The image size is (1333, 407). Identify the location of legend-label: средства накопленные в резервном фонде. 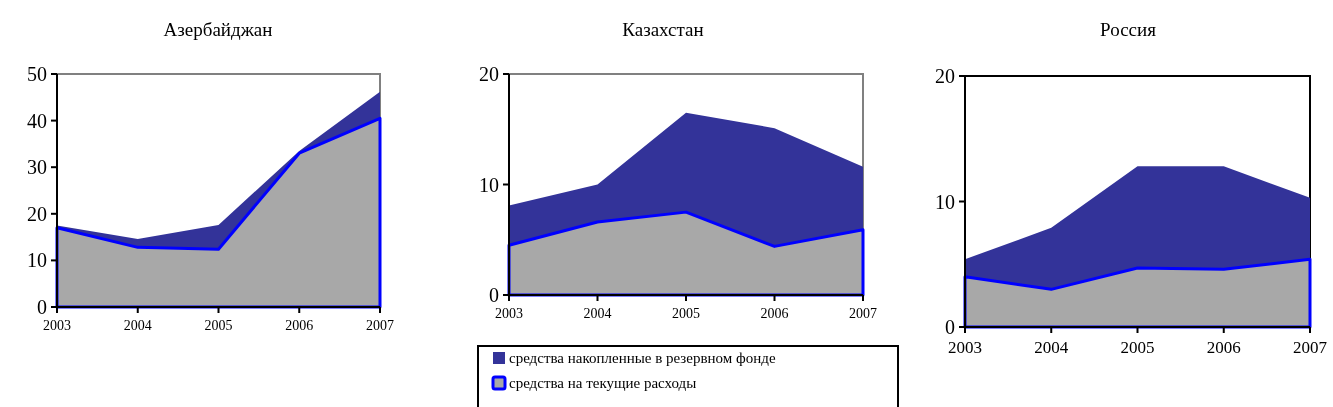
(642, 358).